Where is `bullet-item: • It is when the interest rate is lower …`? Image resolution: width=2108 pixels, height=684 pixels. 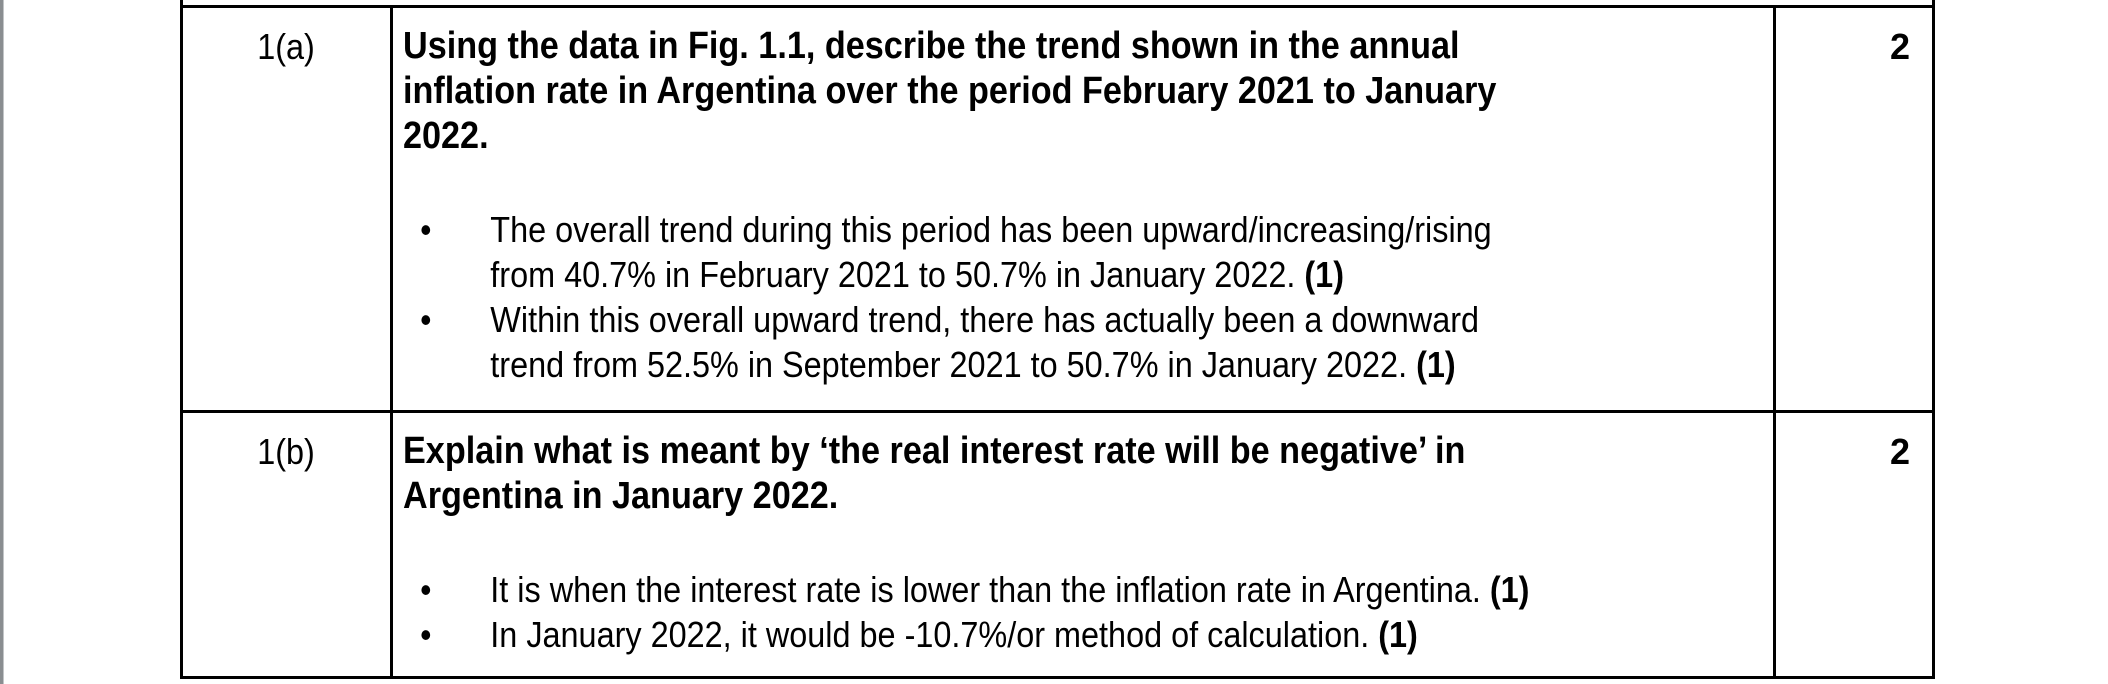
bullet-item: • It is when the interest rate is lower … is located at coordinates (1073, 589).